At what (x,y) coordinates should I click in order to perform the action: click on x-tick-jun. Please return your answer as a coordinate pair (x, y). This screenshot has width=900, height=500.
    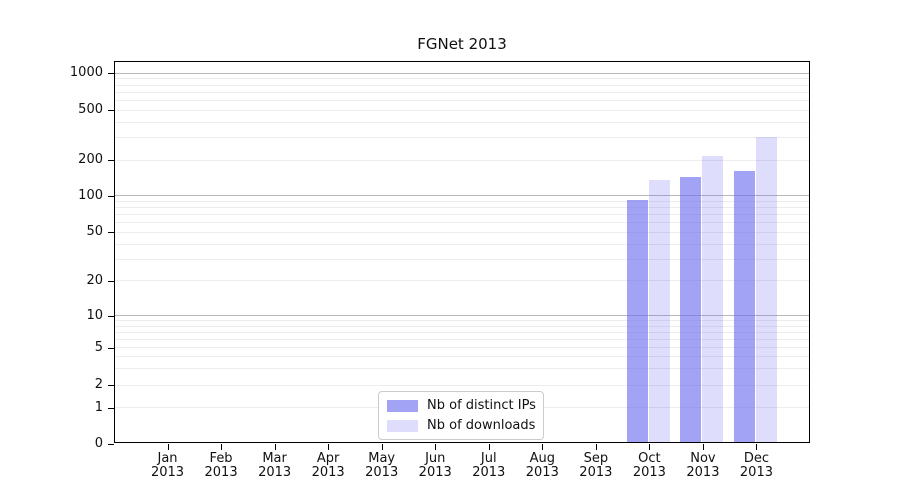
    Looking at the image, I should click on (436, 447).